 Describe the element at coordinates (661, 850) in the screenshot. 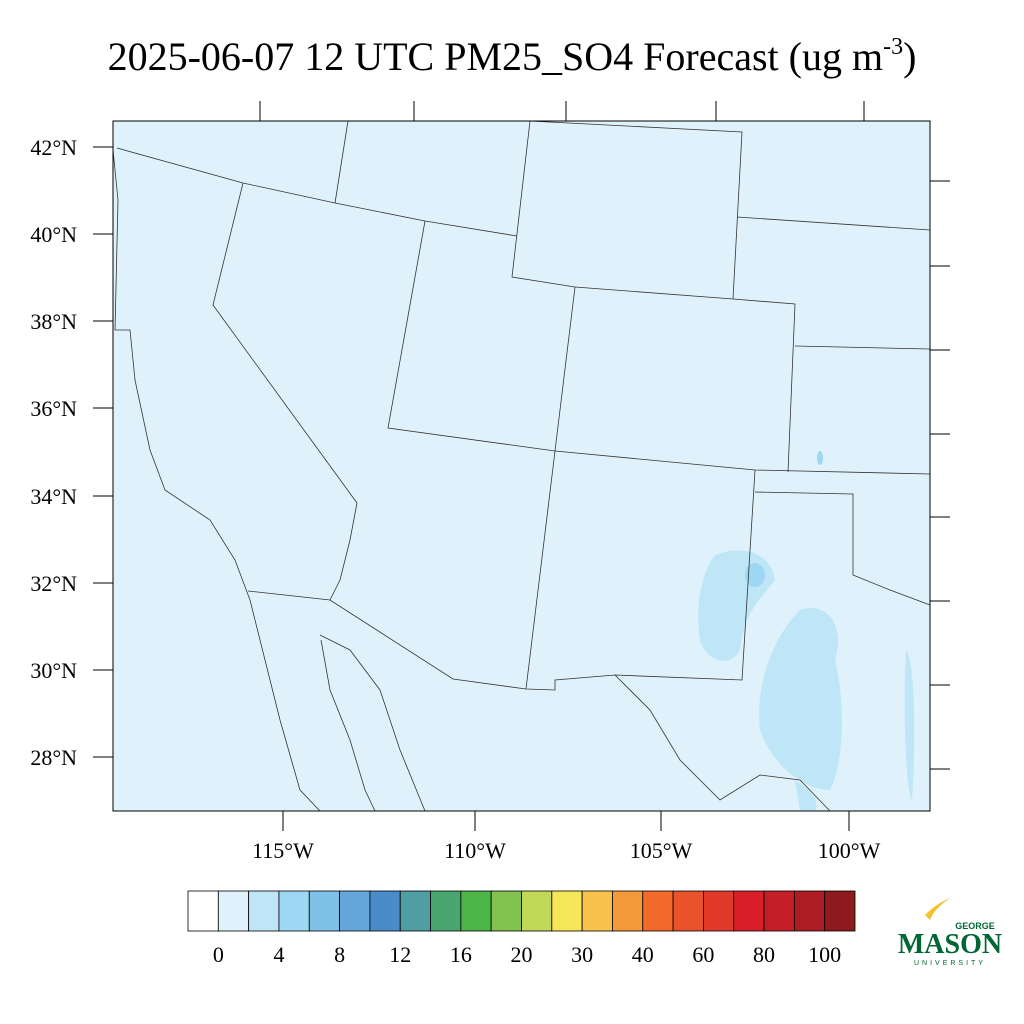

I see `lon-label: 105°W` at that location.